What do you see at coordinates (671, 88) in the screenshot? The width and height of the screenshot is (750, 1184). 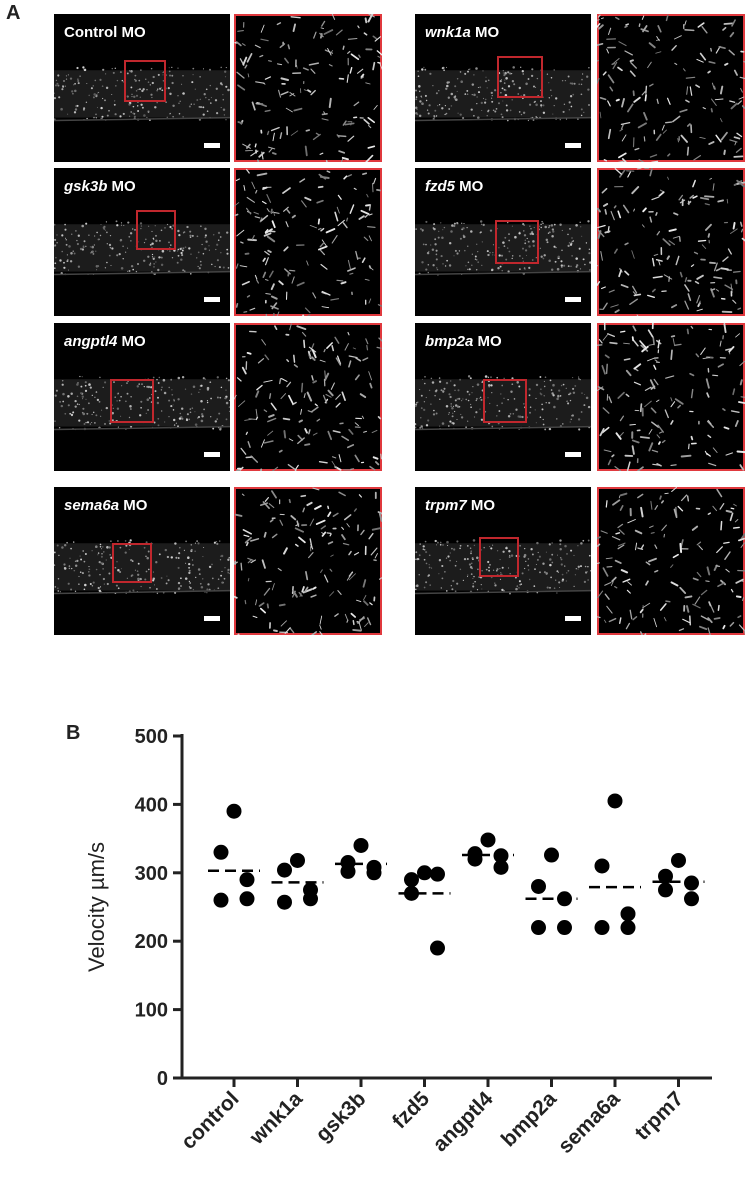 I see `zoom-inset-wnk1a` at bounding box center [671, 88].